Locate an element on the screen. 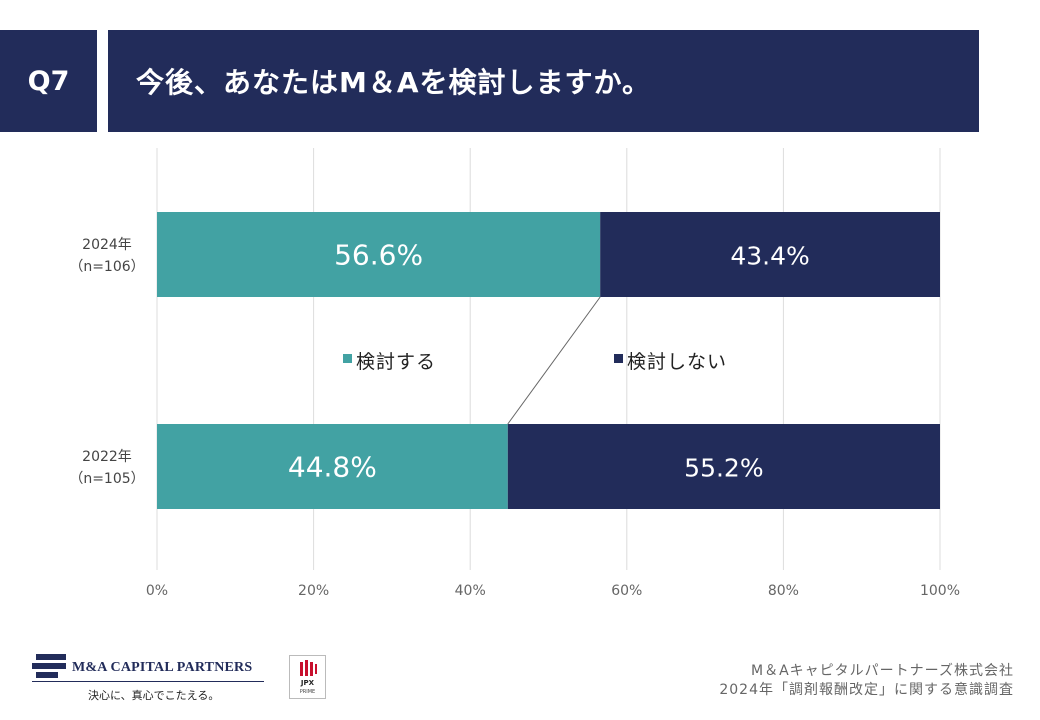 Image resolution: width=1040 pixels, height=720 pixels. logo-divider is located at coordinates (148, 681).